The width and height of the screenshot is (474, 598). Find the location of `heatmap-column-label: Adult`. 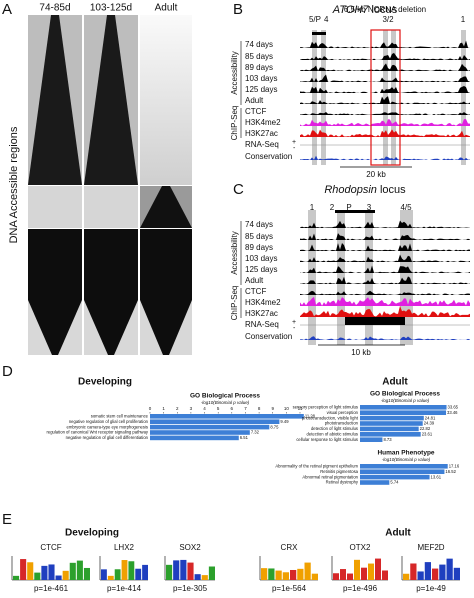

heatmap-column-label: Adult is located at coordinates (166, 8).